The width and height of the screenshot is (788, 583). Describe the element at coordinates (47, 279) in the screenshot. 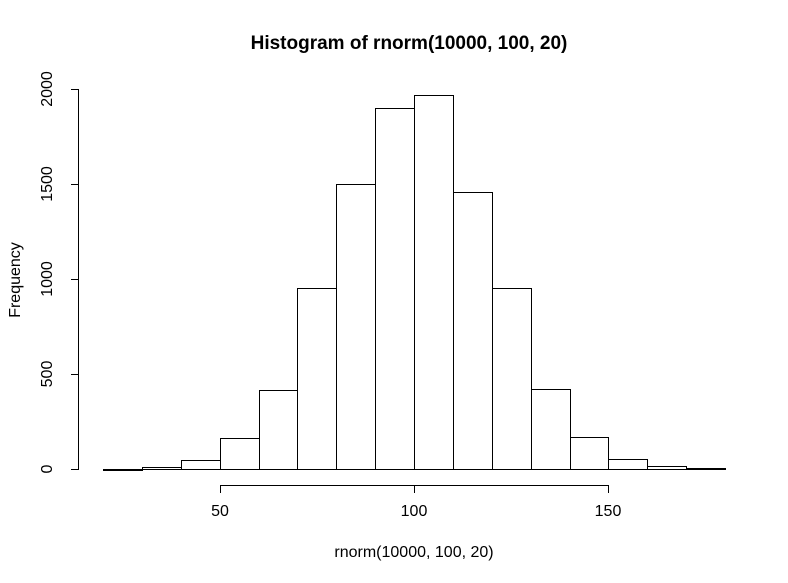

I see `y-tick-label: 1000` at that location.